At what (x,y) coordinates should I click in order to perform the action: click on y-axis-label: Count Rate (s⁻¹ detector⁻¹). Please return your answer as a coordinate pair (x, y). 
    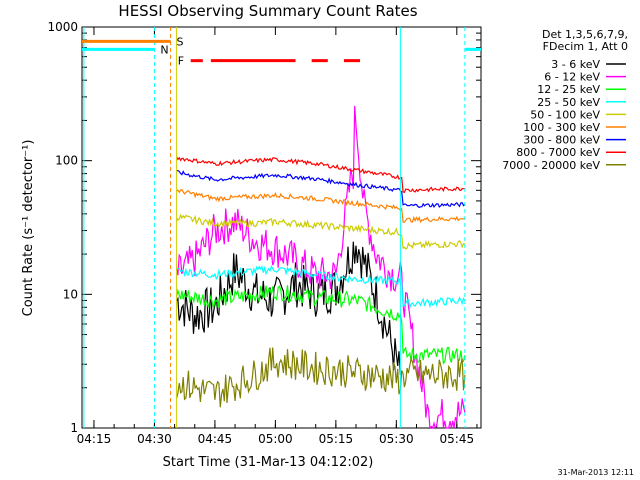
    Looking at the image, I should click on (28, 228).